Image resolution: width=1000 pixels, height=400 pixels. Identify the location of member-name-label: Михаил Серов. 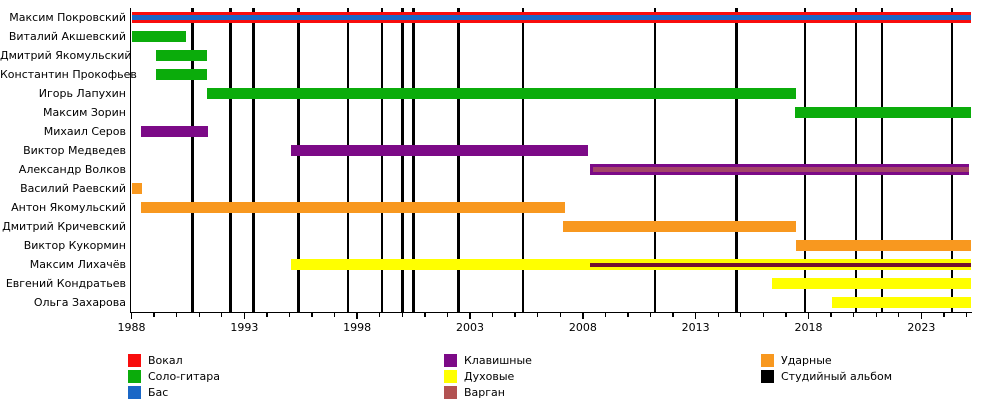
(84, 131).